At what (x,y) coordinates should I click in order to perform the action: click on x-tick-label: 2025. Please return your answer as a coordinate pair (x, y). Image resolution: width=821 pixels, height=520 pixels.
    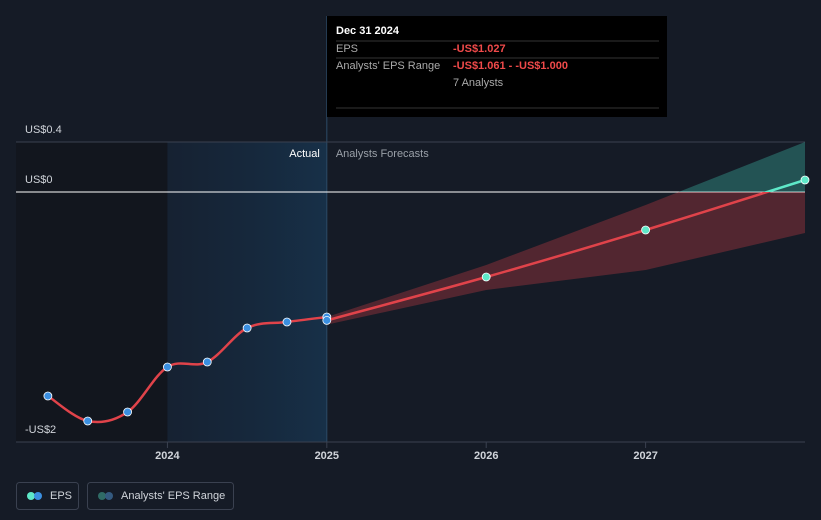
    Looking at the image, I should click on (327, 456).